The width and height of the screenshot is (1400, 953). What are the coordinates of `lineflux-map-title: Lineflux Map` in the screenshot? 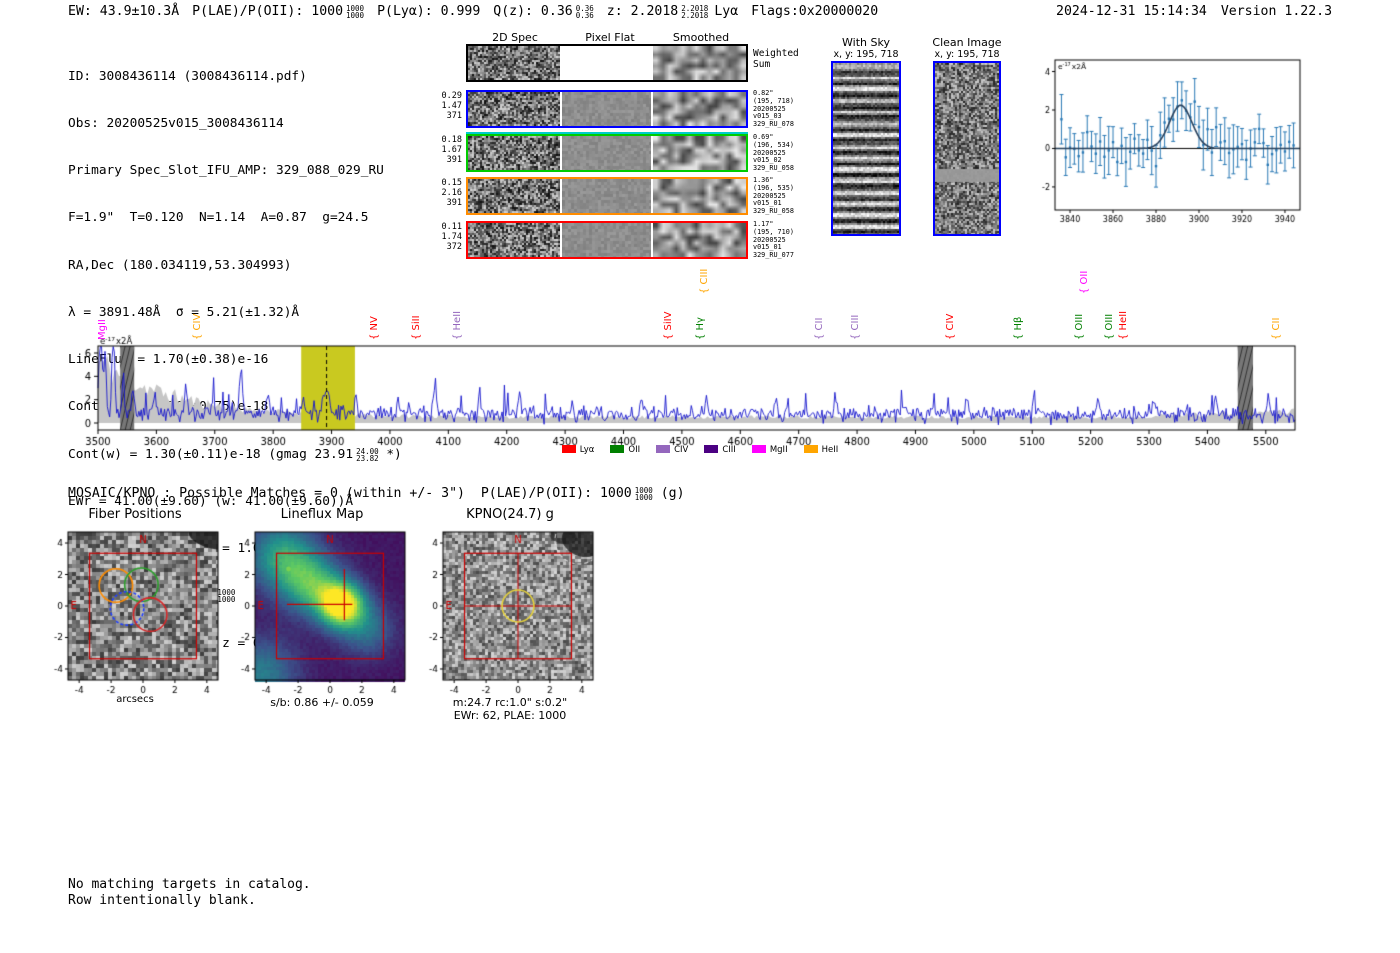 It's located at (322, 514).